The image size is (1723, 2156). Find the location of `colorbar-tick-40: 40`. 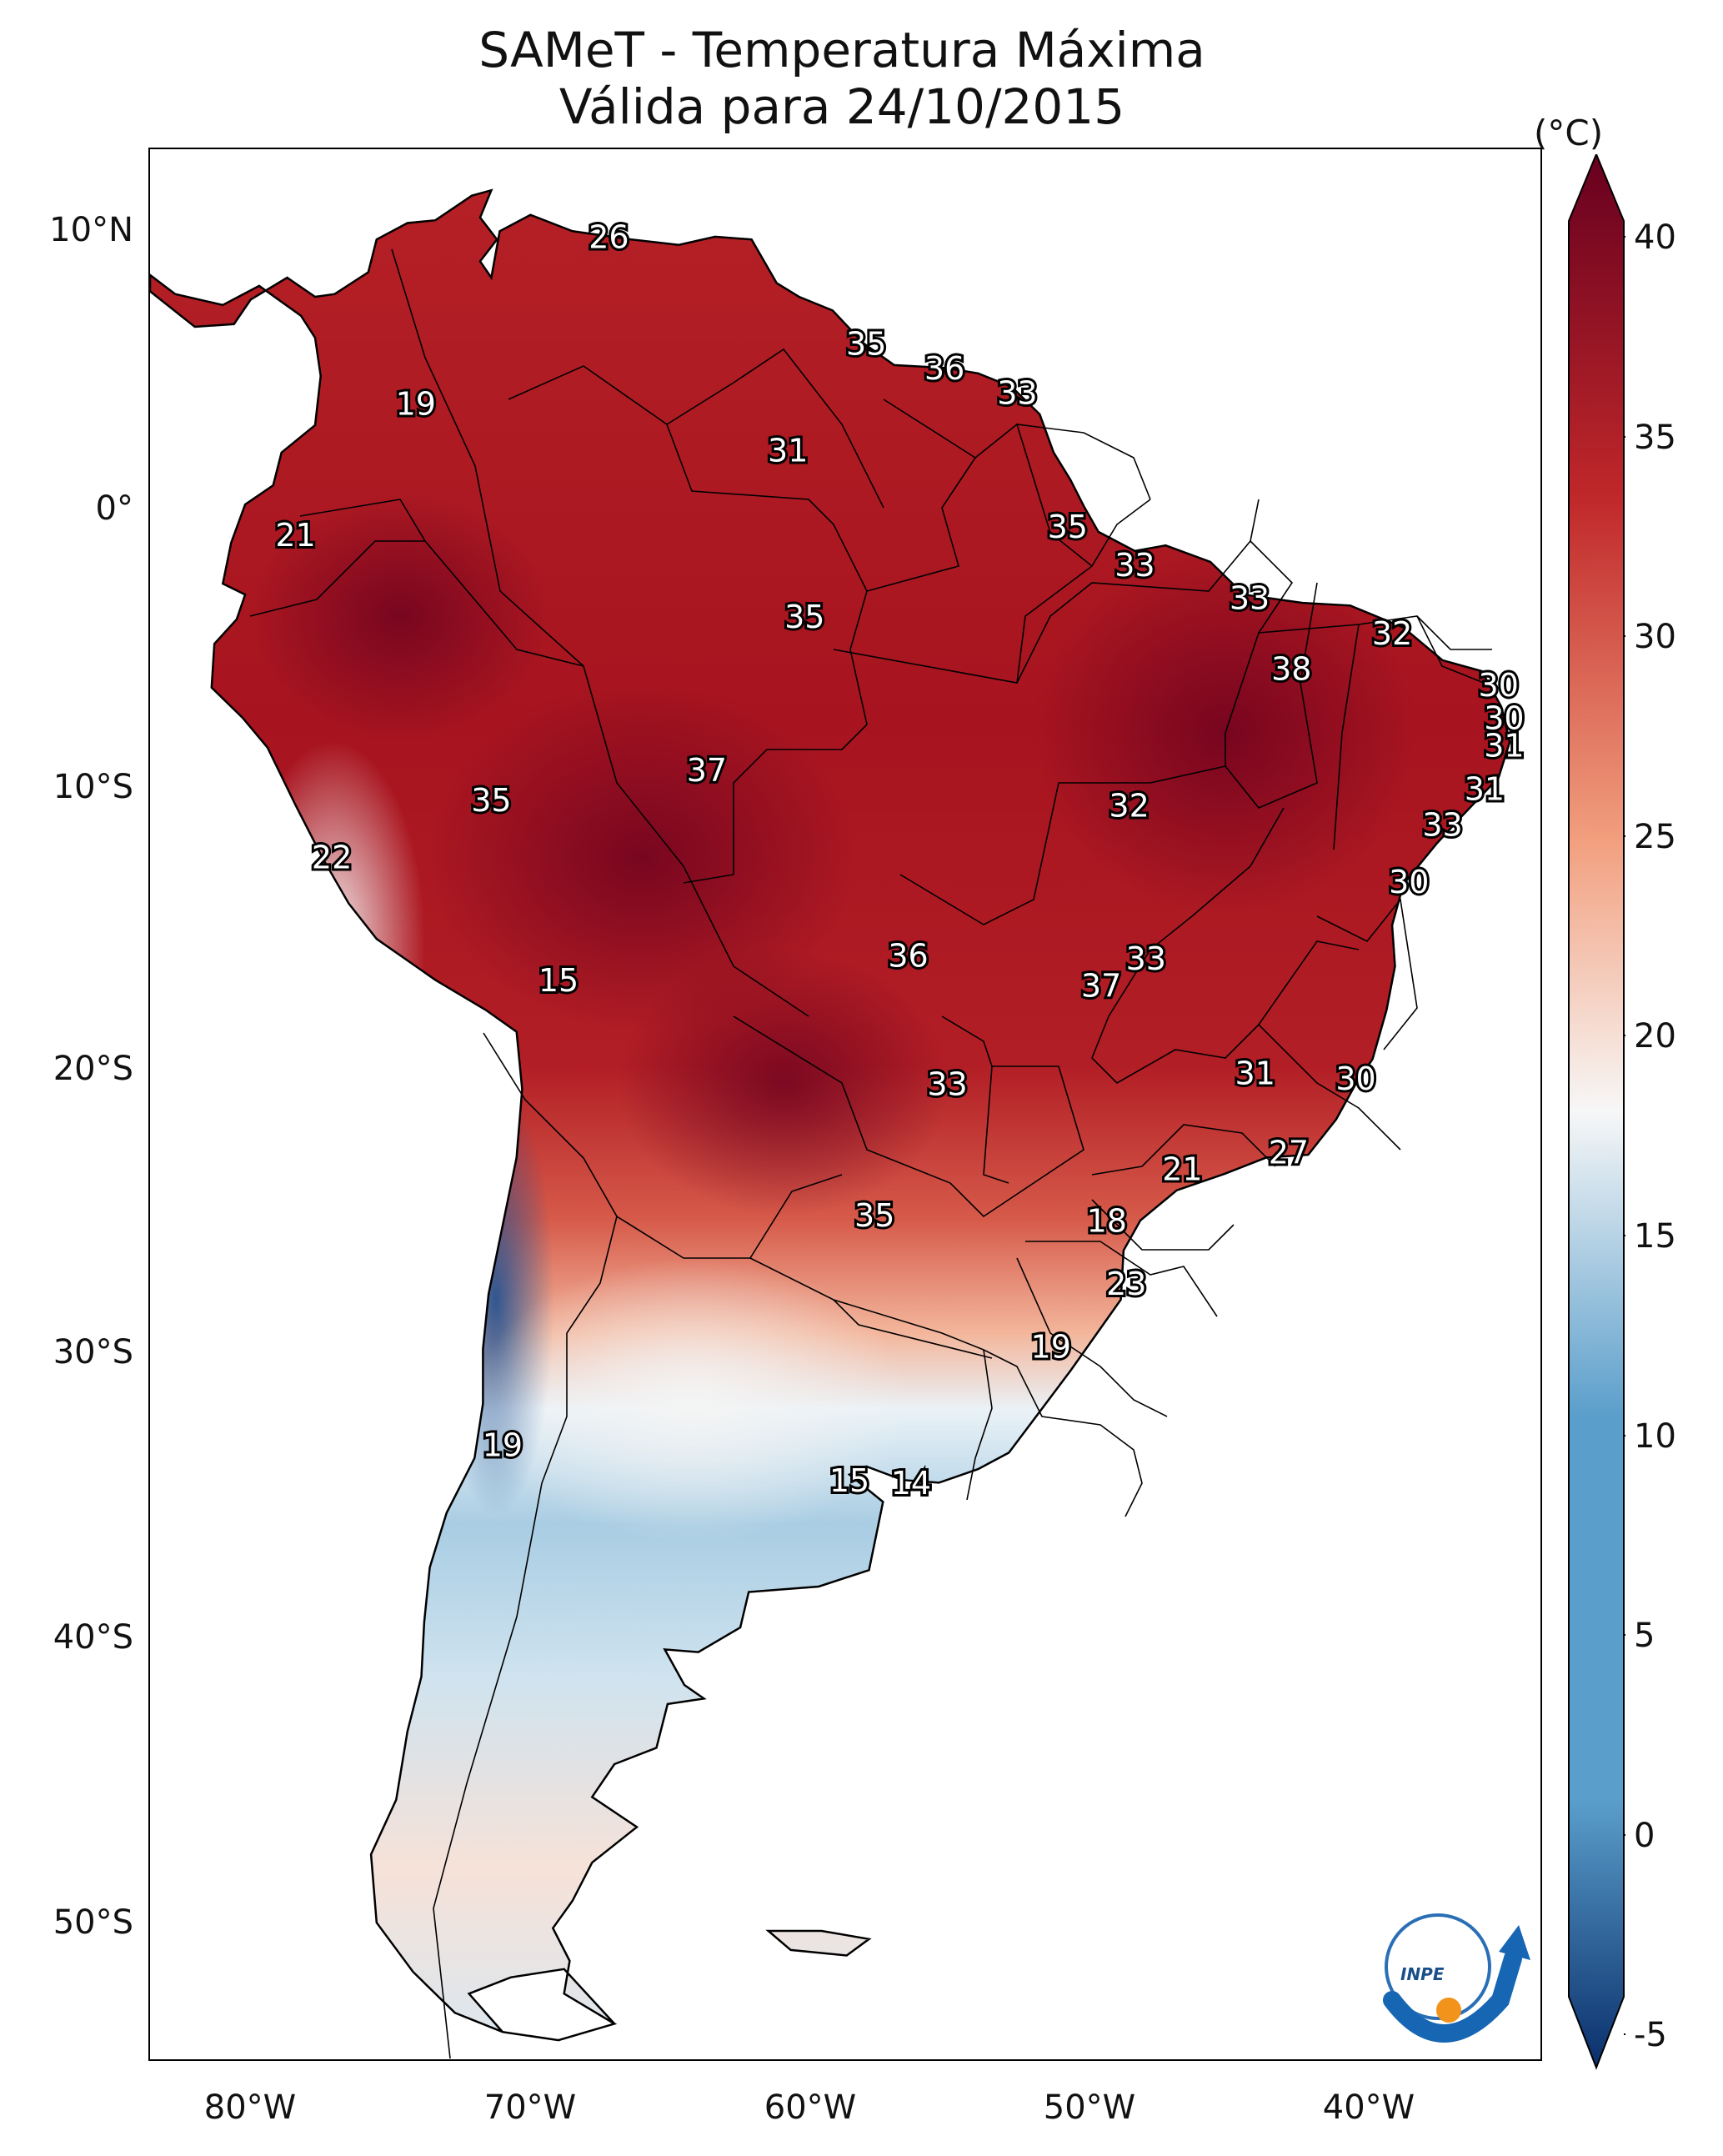

colorbar-tick-40: 40 is located at coordinates (1655, 237).